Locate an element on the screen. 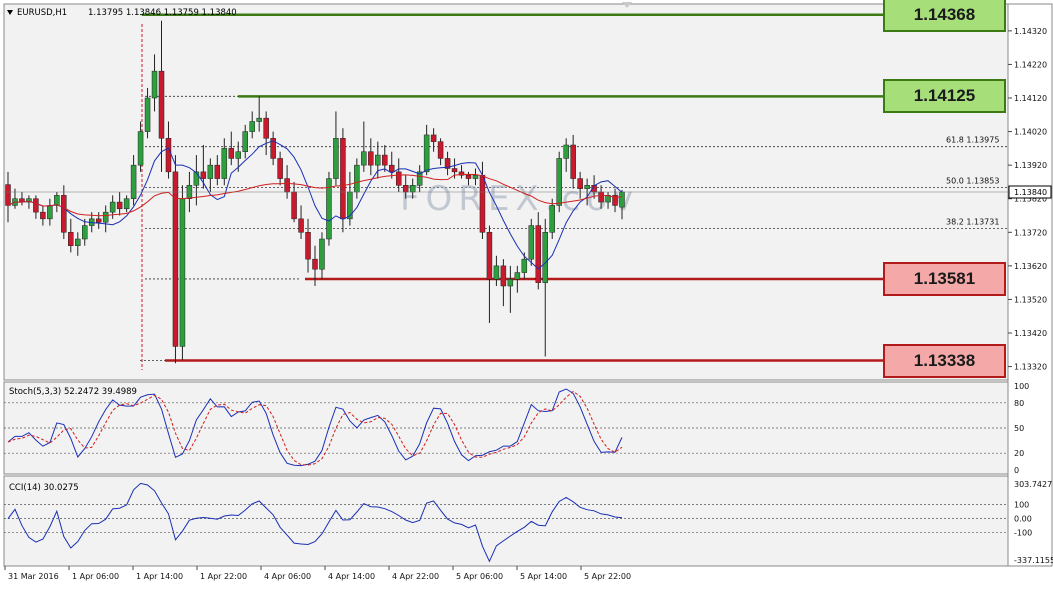 This screenshot has width=1053, height=592. time-axis-label: 5 Apr 06:00 is located at coordinates (479, 576).